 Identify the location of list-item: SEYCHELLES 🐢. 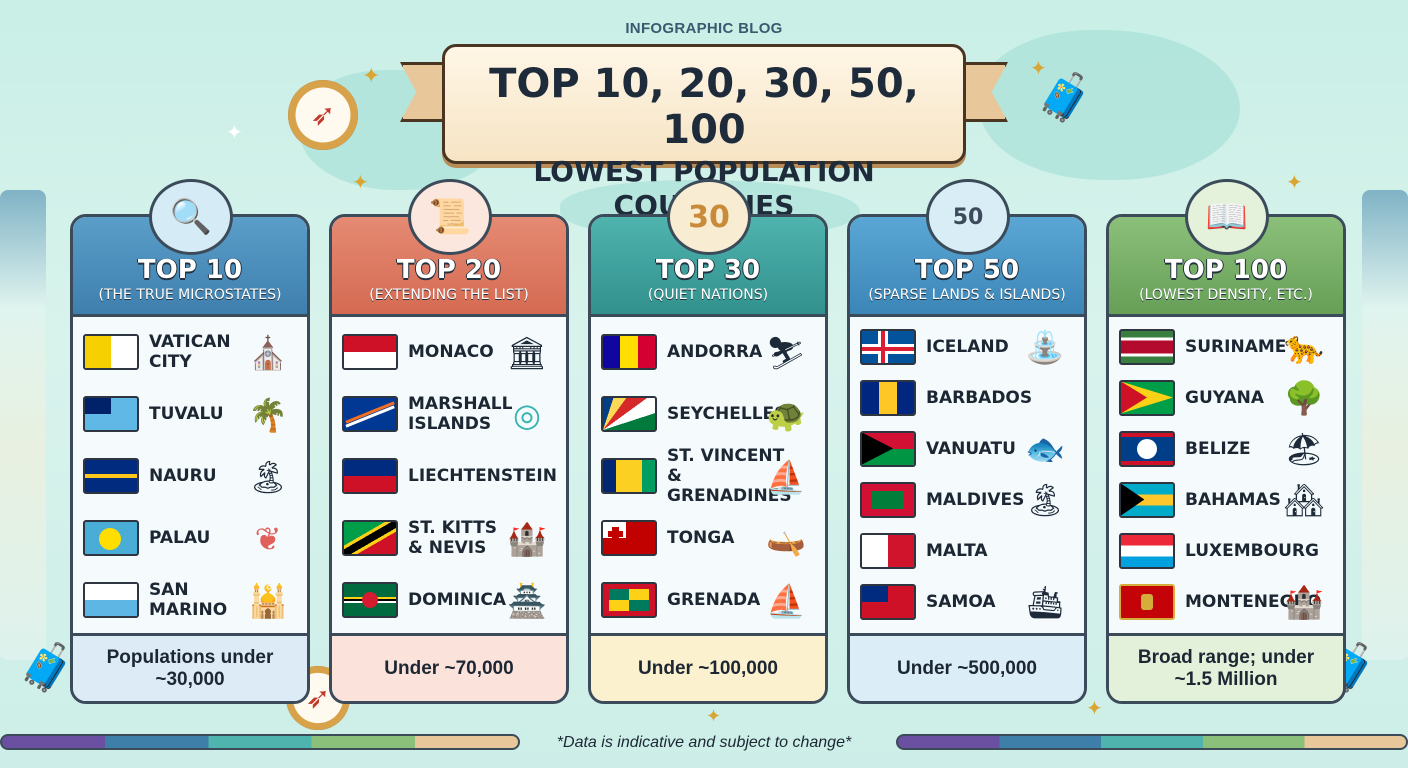
(708, 414).